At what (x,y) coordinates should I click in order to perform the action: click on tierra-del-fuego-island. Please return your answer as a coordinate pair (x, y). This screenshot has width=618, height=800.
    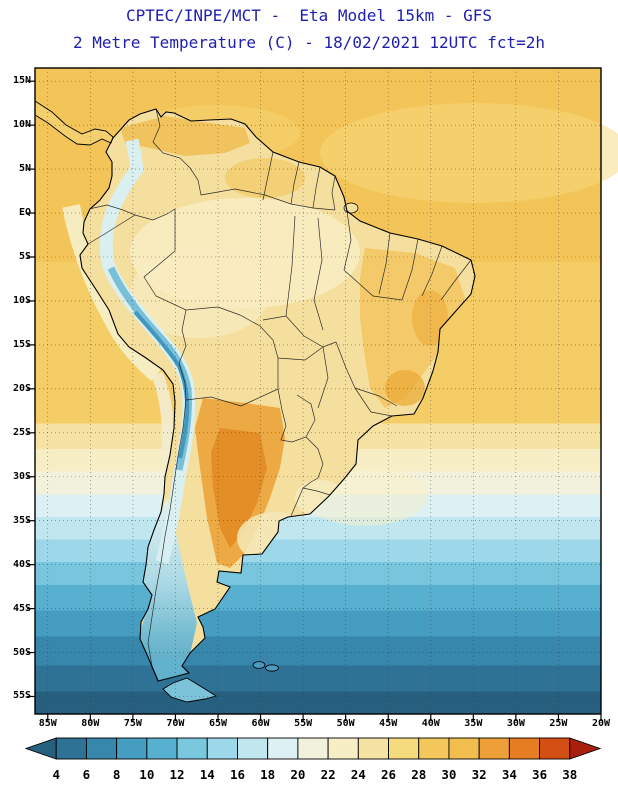
    Looking at the image, I should click on (190, 690).